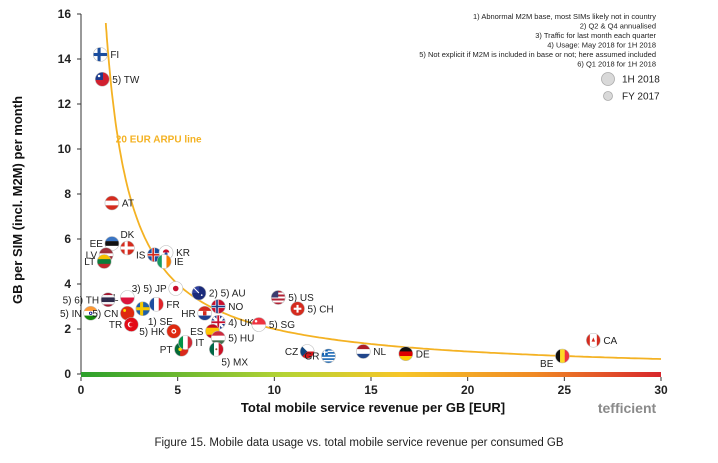 This screenshot has height=463, width=718. I want to click on point-label: 2) 5) AU, so click(227, 294).